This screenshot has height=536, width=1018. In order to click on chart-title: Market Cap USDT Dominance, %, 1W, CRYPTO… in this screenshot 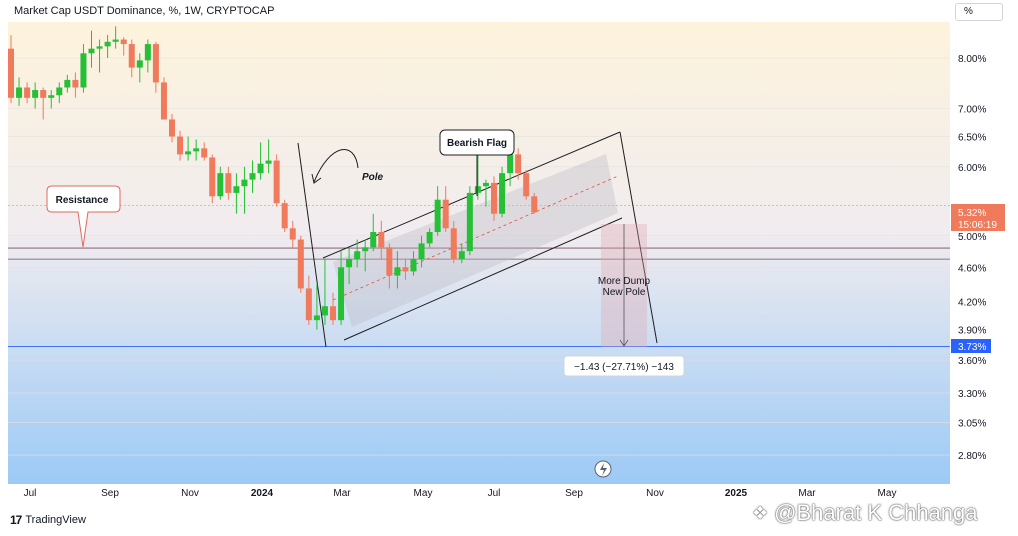, I will do `click(144, 11)`.